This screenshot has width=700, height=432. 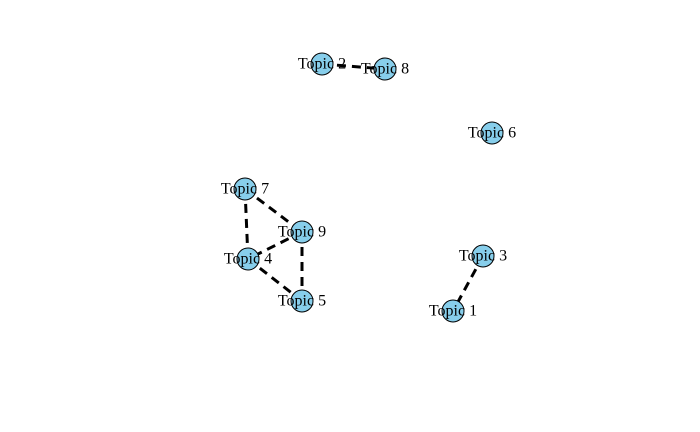 I want to click on node-t1: Topic 1, so click(x=453, y=311).